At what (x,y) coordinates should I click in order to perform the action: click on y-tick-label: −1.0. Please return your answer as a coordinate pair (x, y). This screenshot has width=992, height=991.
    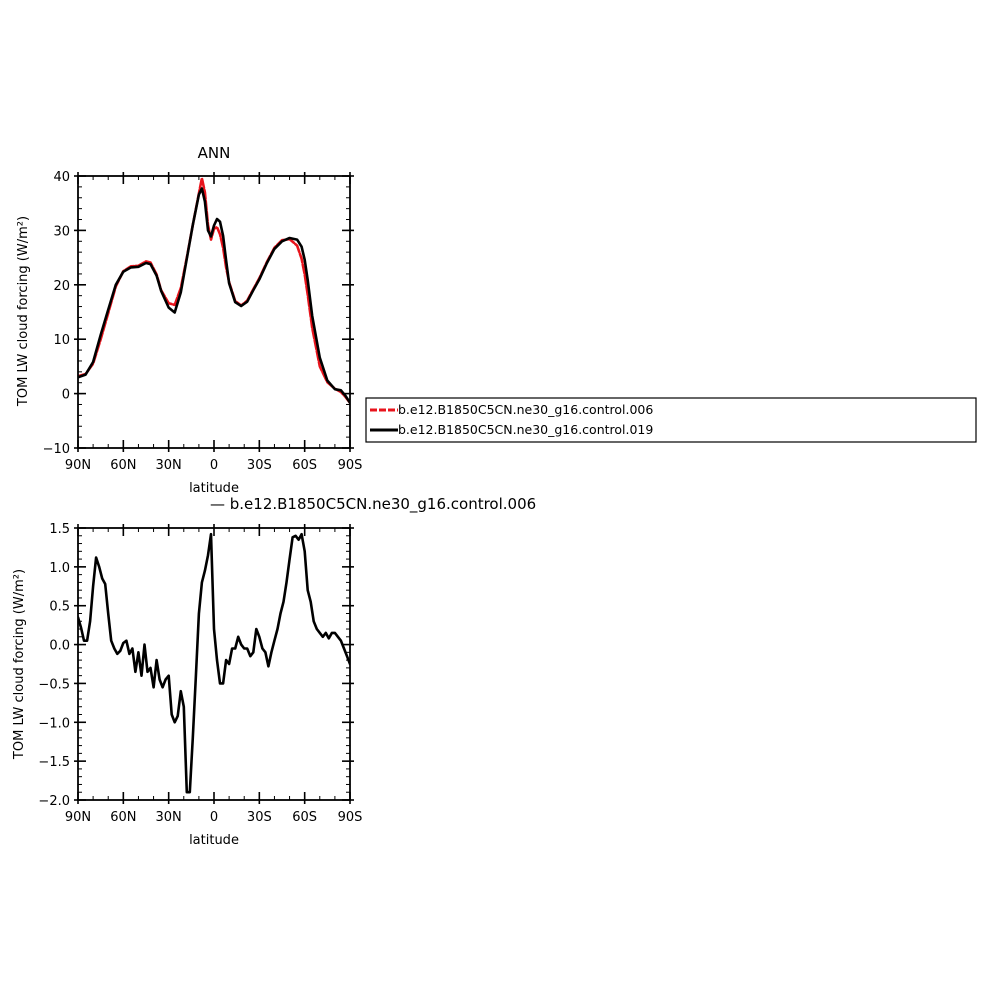
    Looking at the image, I should click on (54, 723).